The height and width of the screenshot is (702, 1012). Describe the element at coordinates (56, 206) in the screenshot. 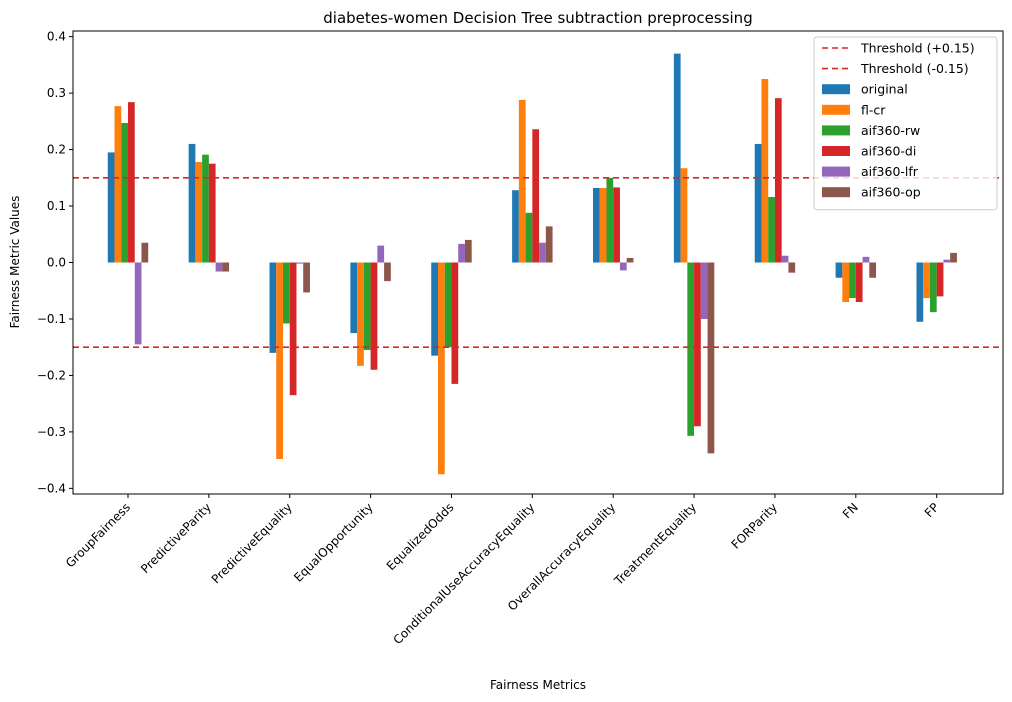

I see `y-tick-label: 0.1` at that location.